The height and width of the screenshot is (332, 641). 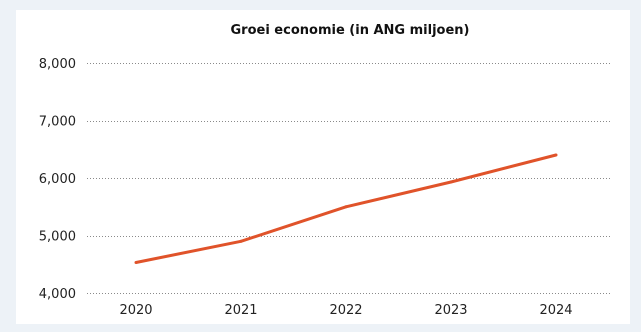 I want to click on x-axis-ticks: 2020 2021 2022 2023 2024, so click(x=345, y=310).